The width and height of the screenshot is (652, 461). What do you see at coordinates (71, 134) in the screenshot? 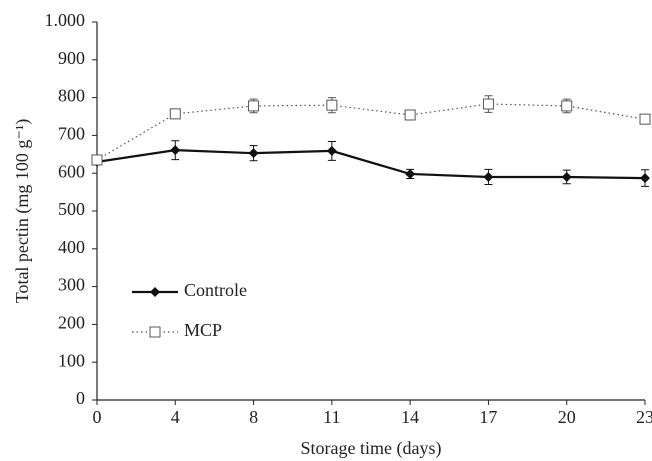
I see `y-tick-label: 700` at bounding box center [71, 134].